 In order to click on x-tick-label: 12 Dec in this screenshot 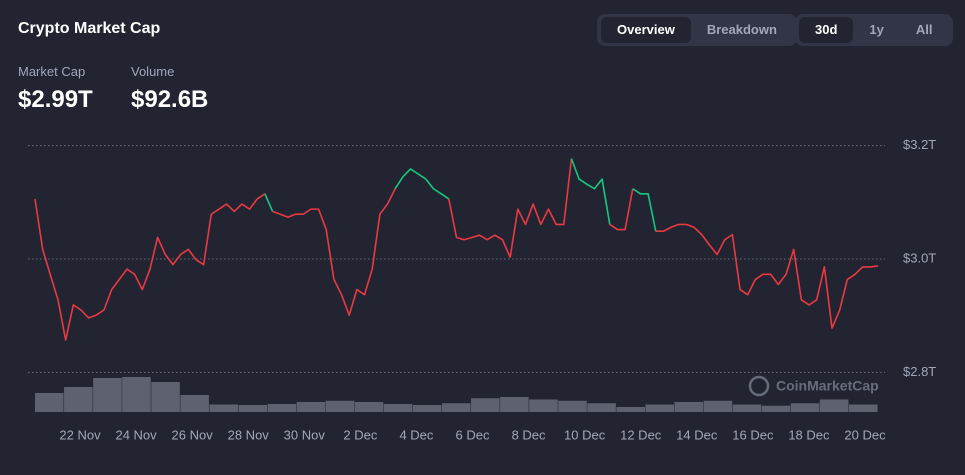, I will do `click(641, 434)`.